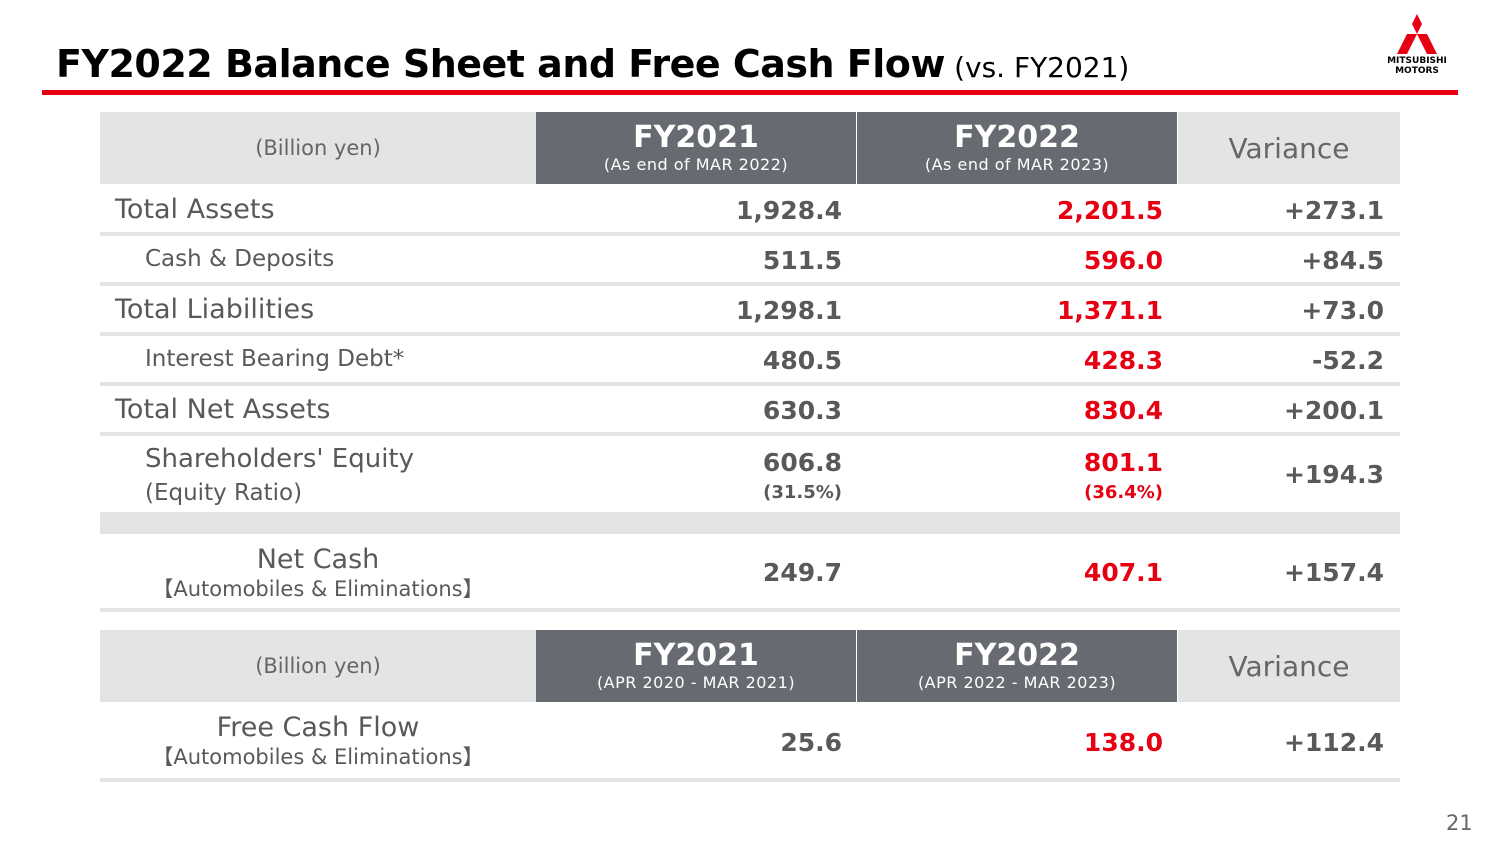  Describe the element at coordinates (802, 462) in the screenshot. I see `value-fy2021: 606.8` at that location.